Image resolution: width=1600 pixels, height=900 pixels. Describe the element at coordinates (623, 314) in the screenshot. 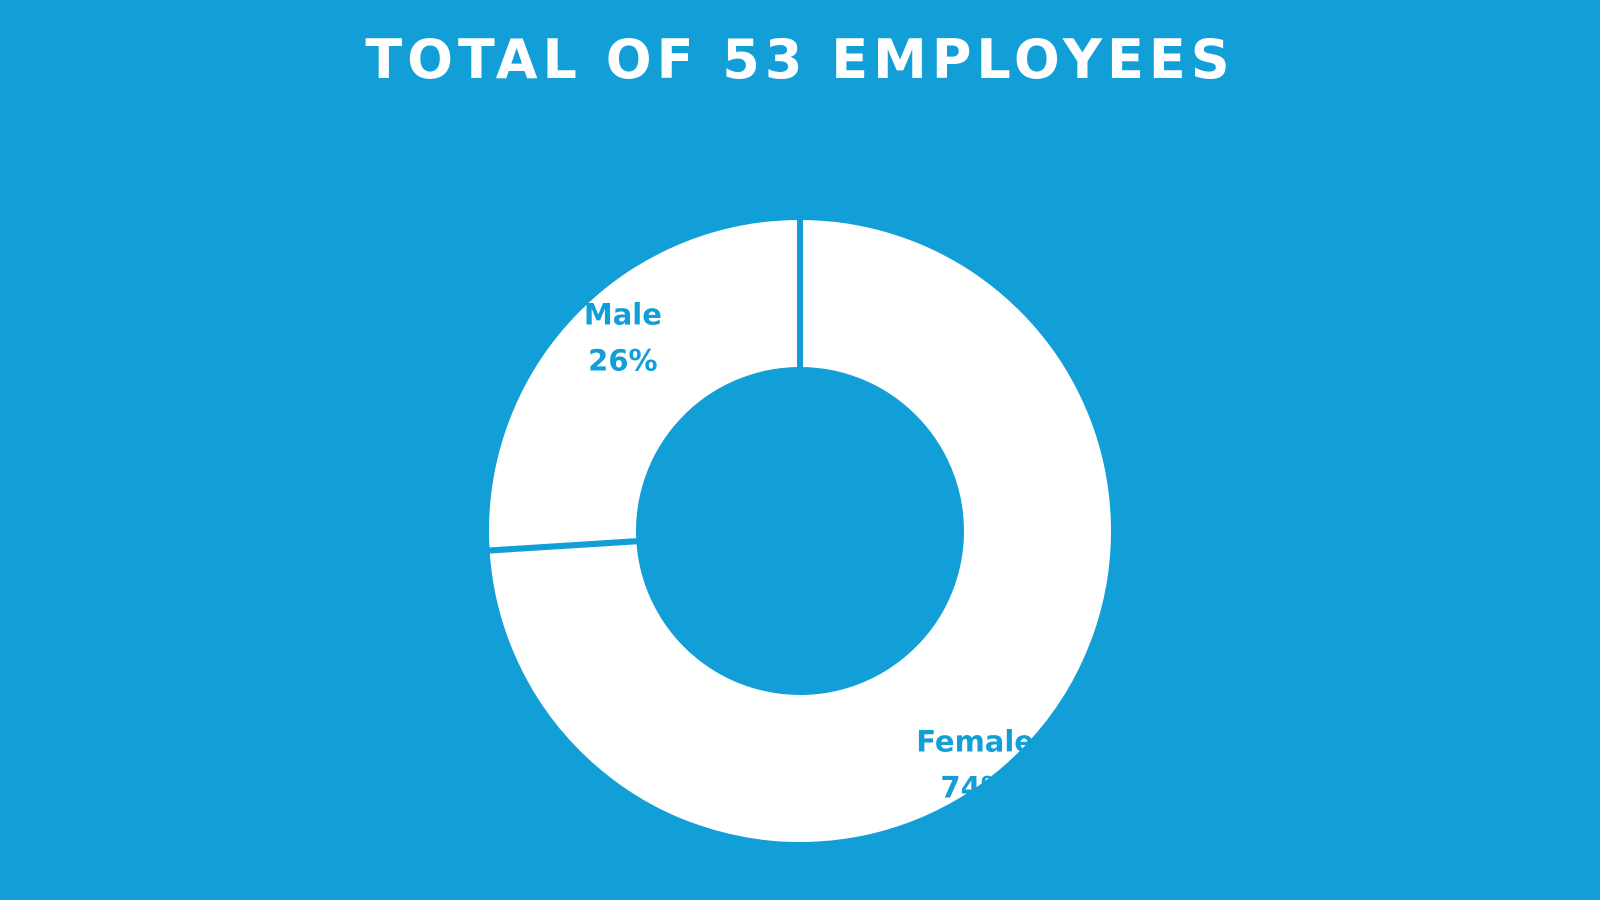

I see `slice-label-male: Male` at that location.